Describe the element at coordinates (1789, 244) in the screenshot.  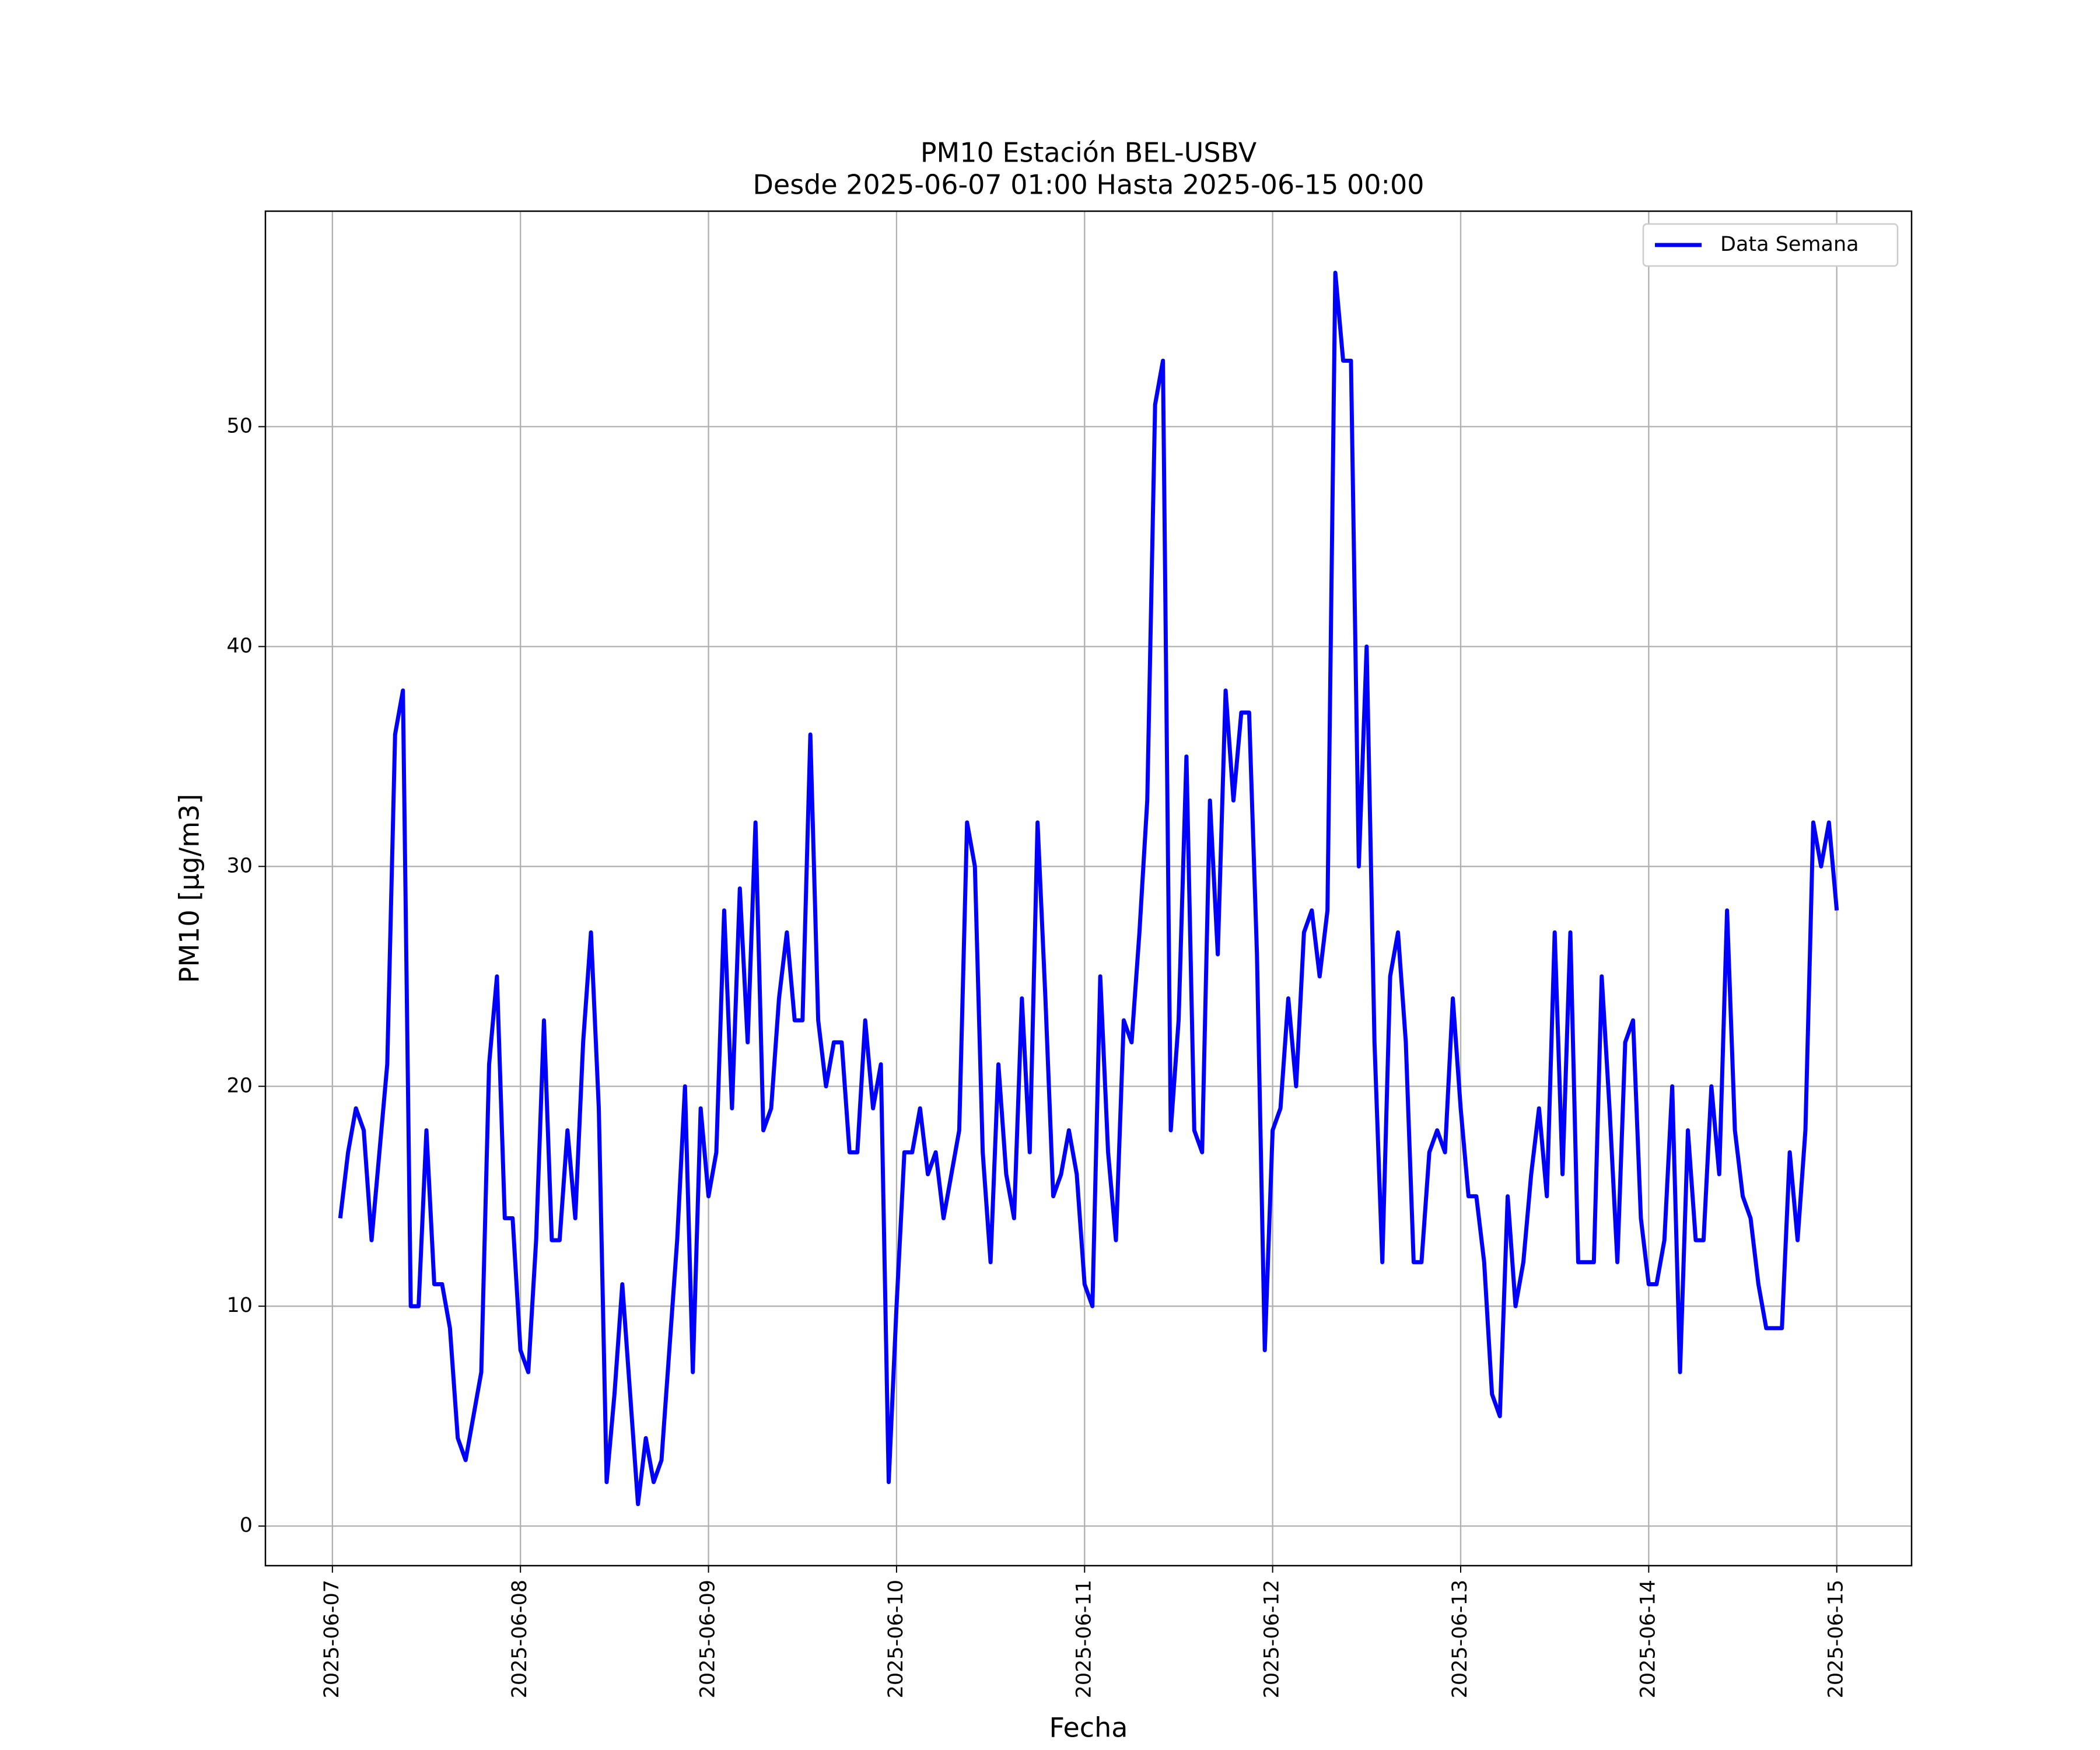
I see `legend-label: Data Semana` at that location.